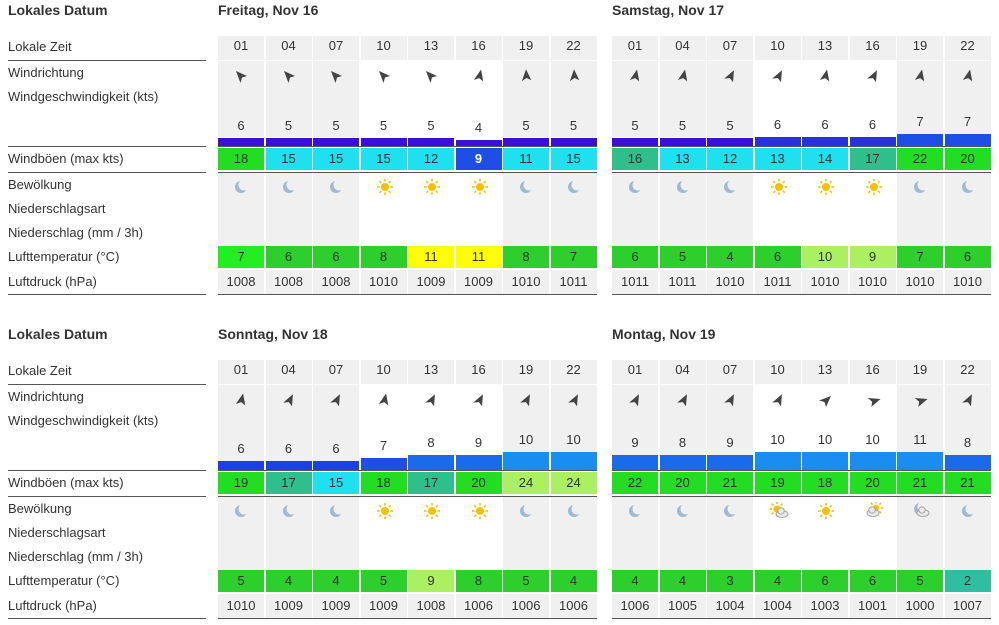  Describe the element at coordinates (825, 159) in the screenshot. I see `wind-gust-value: 14` at that location.